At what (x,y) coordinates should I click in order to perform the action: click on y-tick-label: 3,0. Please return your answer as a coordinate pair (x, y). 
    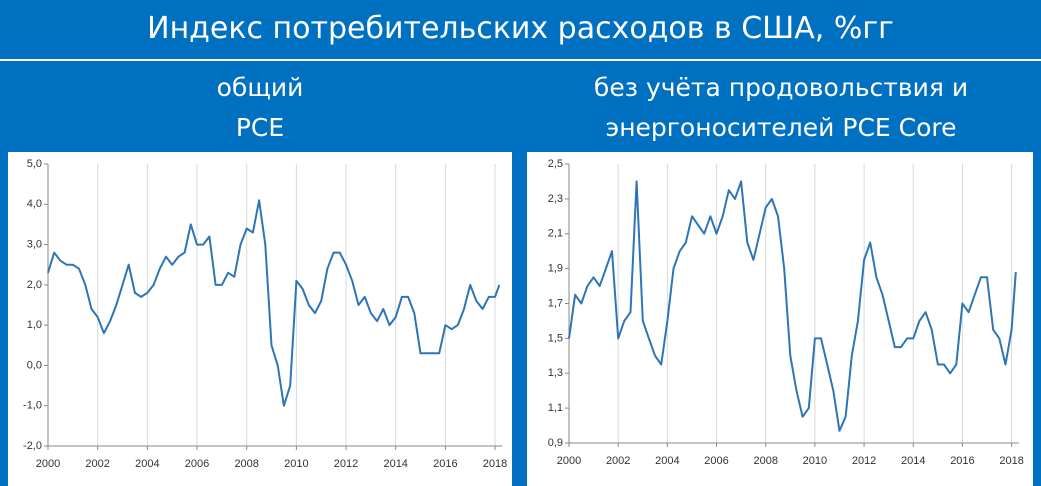
    Looking at the image, I should click on (34, 244).